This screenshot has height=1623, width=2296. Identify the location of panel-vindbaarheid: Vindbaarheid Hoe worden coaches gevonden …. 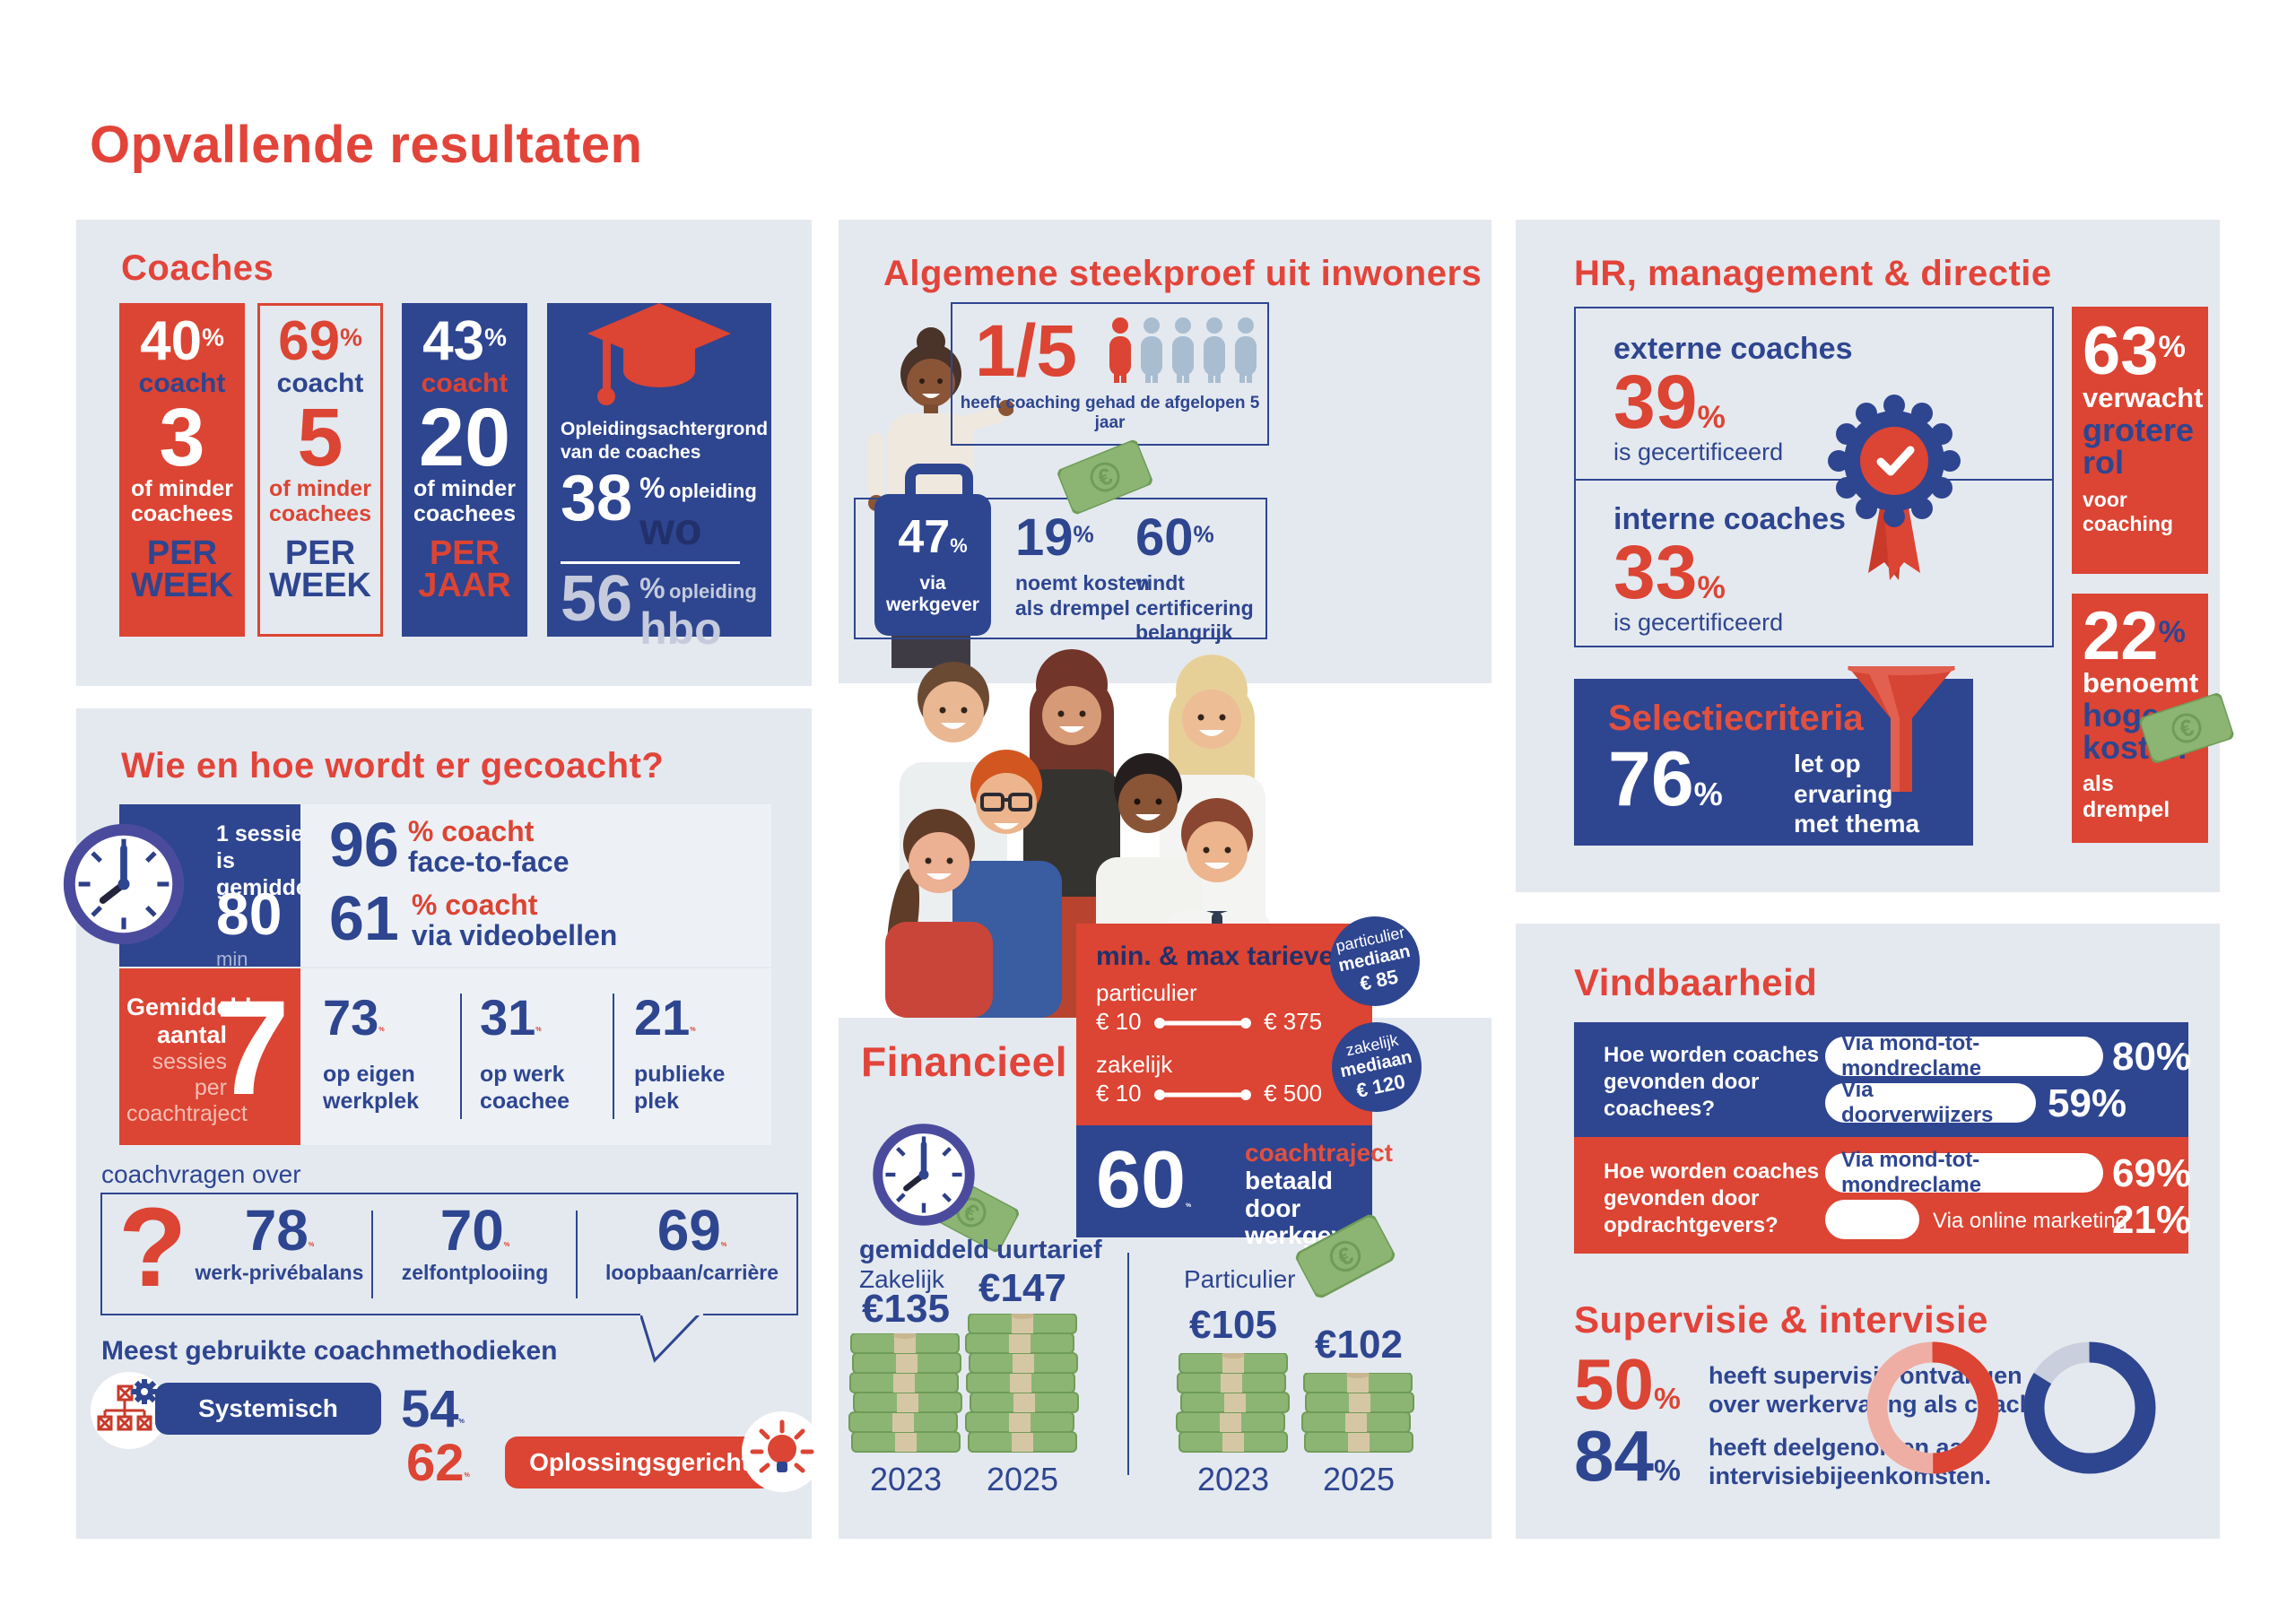
(1868, 1231).